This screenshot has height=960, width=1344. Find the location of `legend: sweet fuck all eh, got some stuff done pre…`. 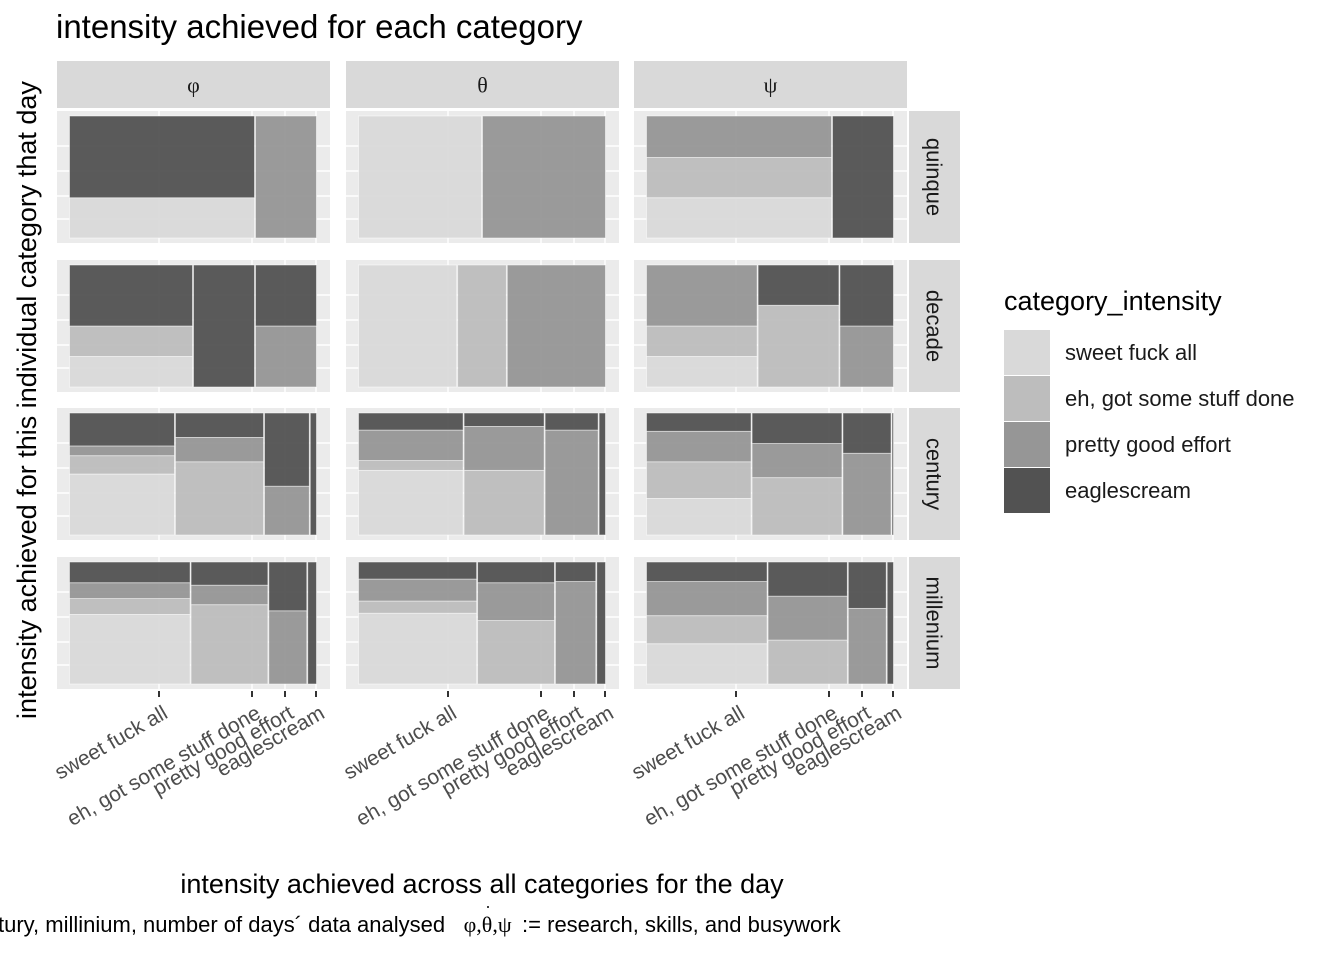

legend: sweet fuck all eh, got some stuff done pre… is located at coordinates (1149, 421).